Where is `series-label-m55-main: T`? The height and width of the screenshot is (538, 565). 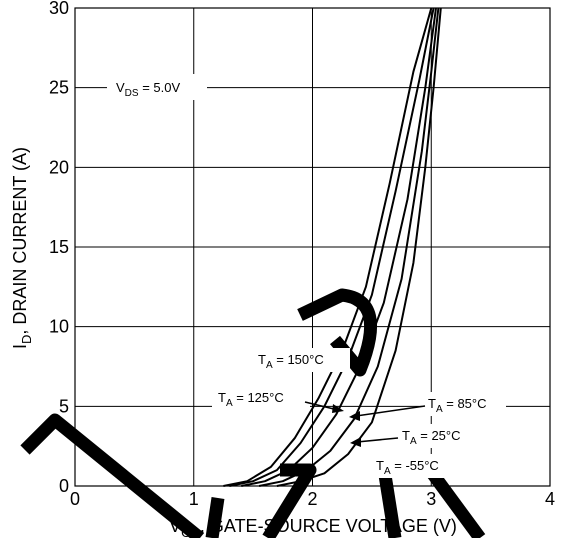
series-label-m55-main: T is located at coordinates (380, 465).